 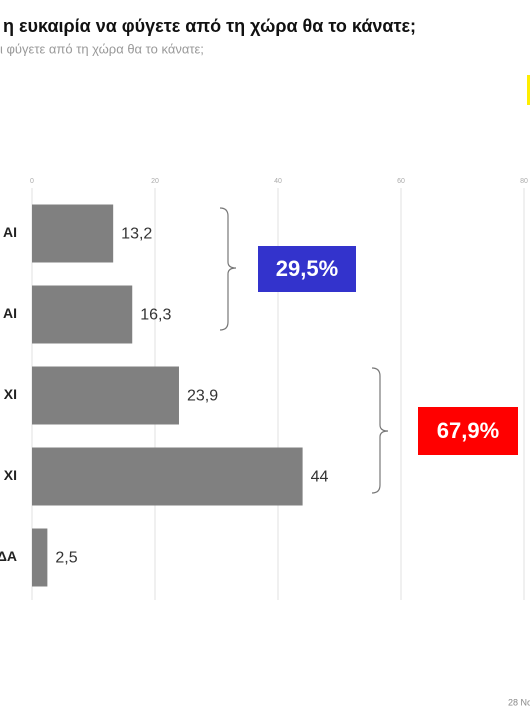 What do you see at coordinates (8, 556) in the screenshot?
I see `category-label: ΔΑ` at bounding box center [8, 556].